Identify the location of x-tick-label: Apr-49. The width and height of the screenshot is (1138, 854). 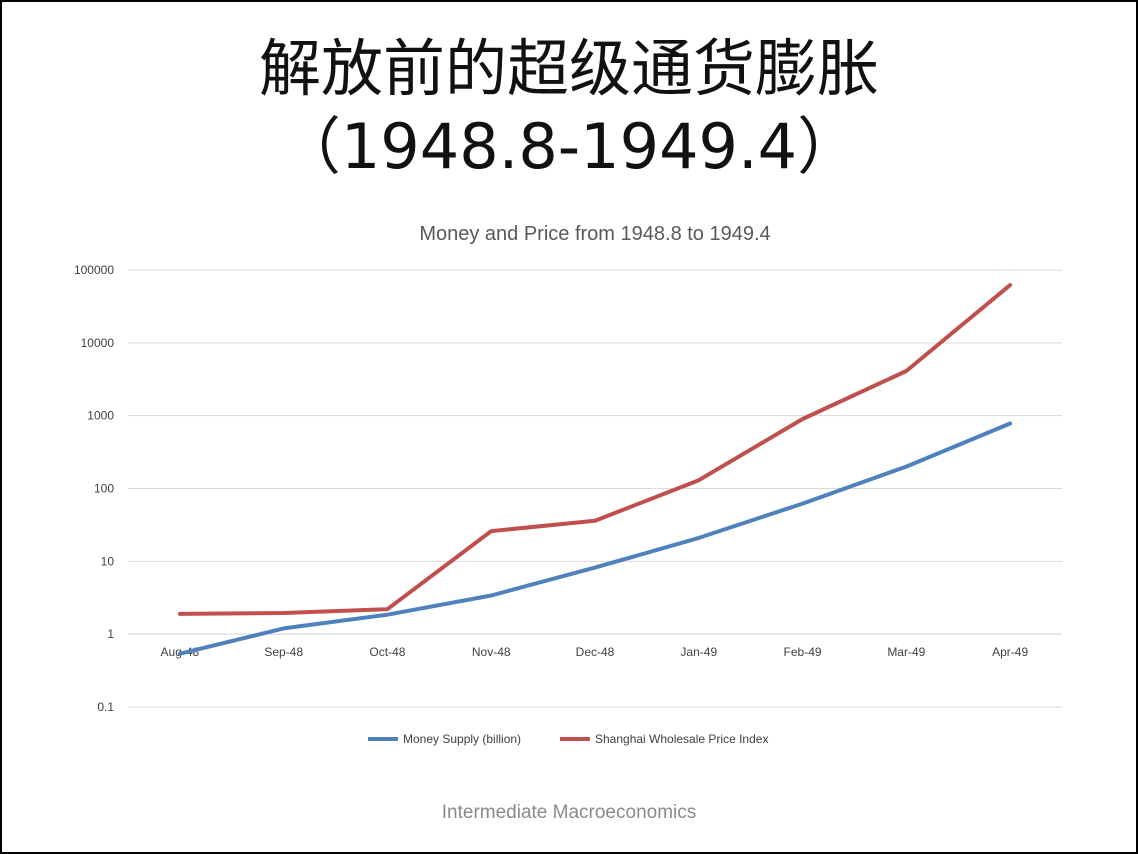
(1010, 652).